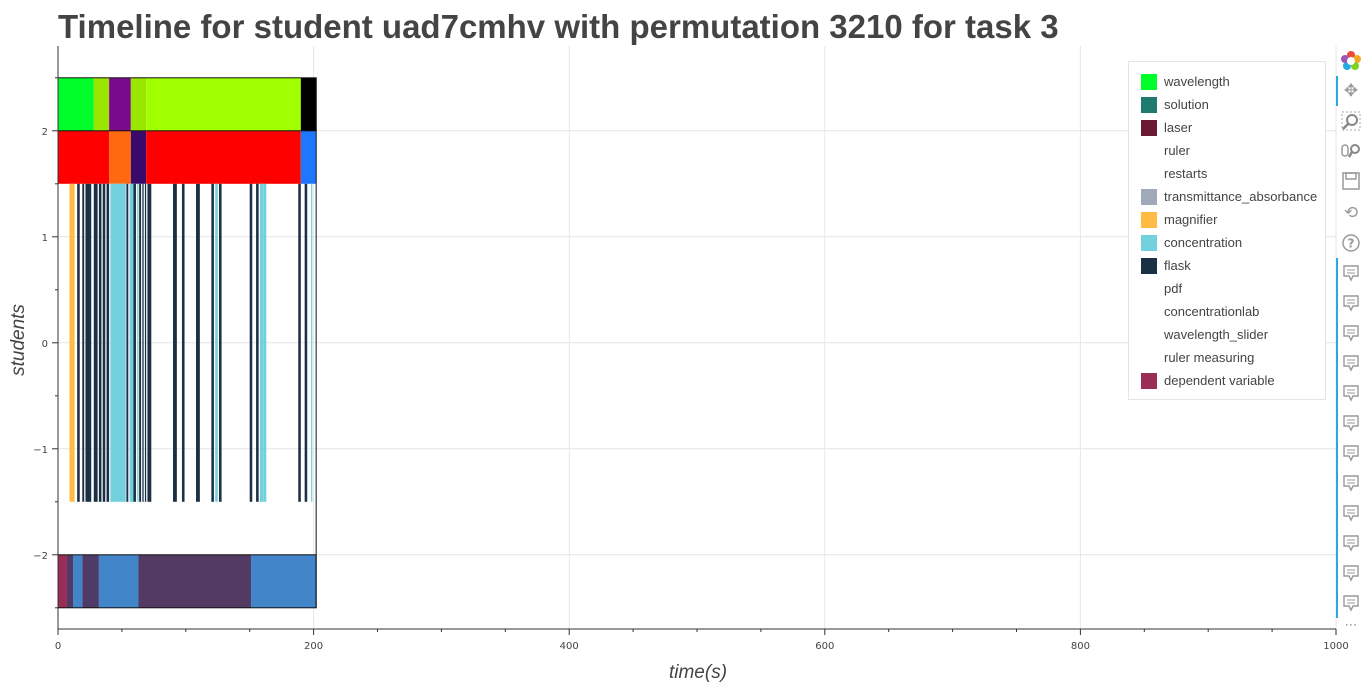 The width and height of the screenshot is (1366, 683). What do you see at coordinates (569, 646) in the screenshot?
I see `x-tick-label: 400` at bounding box center [569, 646].